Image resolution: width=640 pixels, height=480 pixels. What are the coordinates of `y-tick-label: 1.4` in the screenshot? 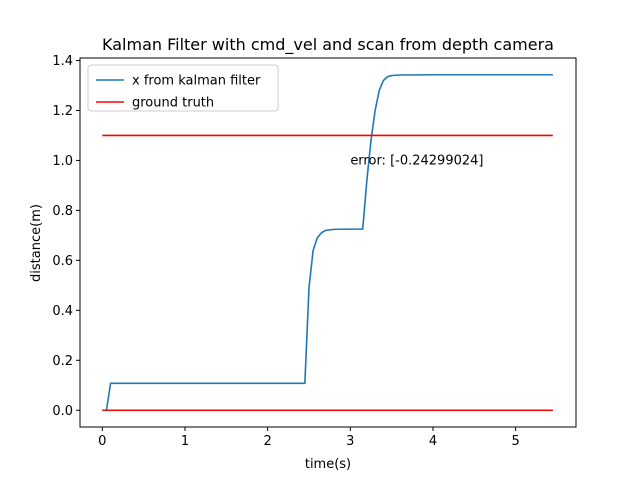 It's located at (62, 61).